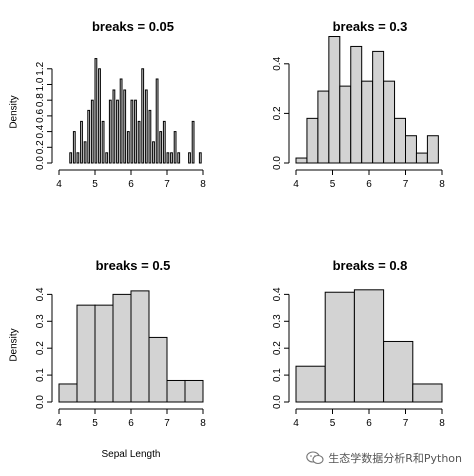 The height and width of the screenshot is (476, 474). Describe the element at coordinates (131, 454) in the screenshot. I see `x-axis-label: Sepal Length` at that location.